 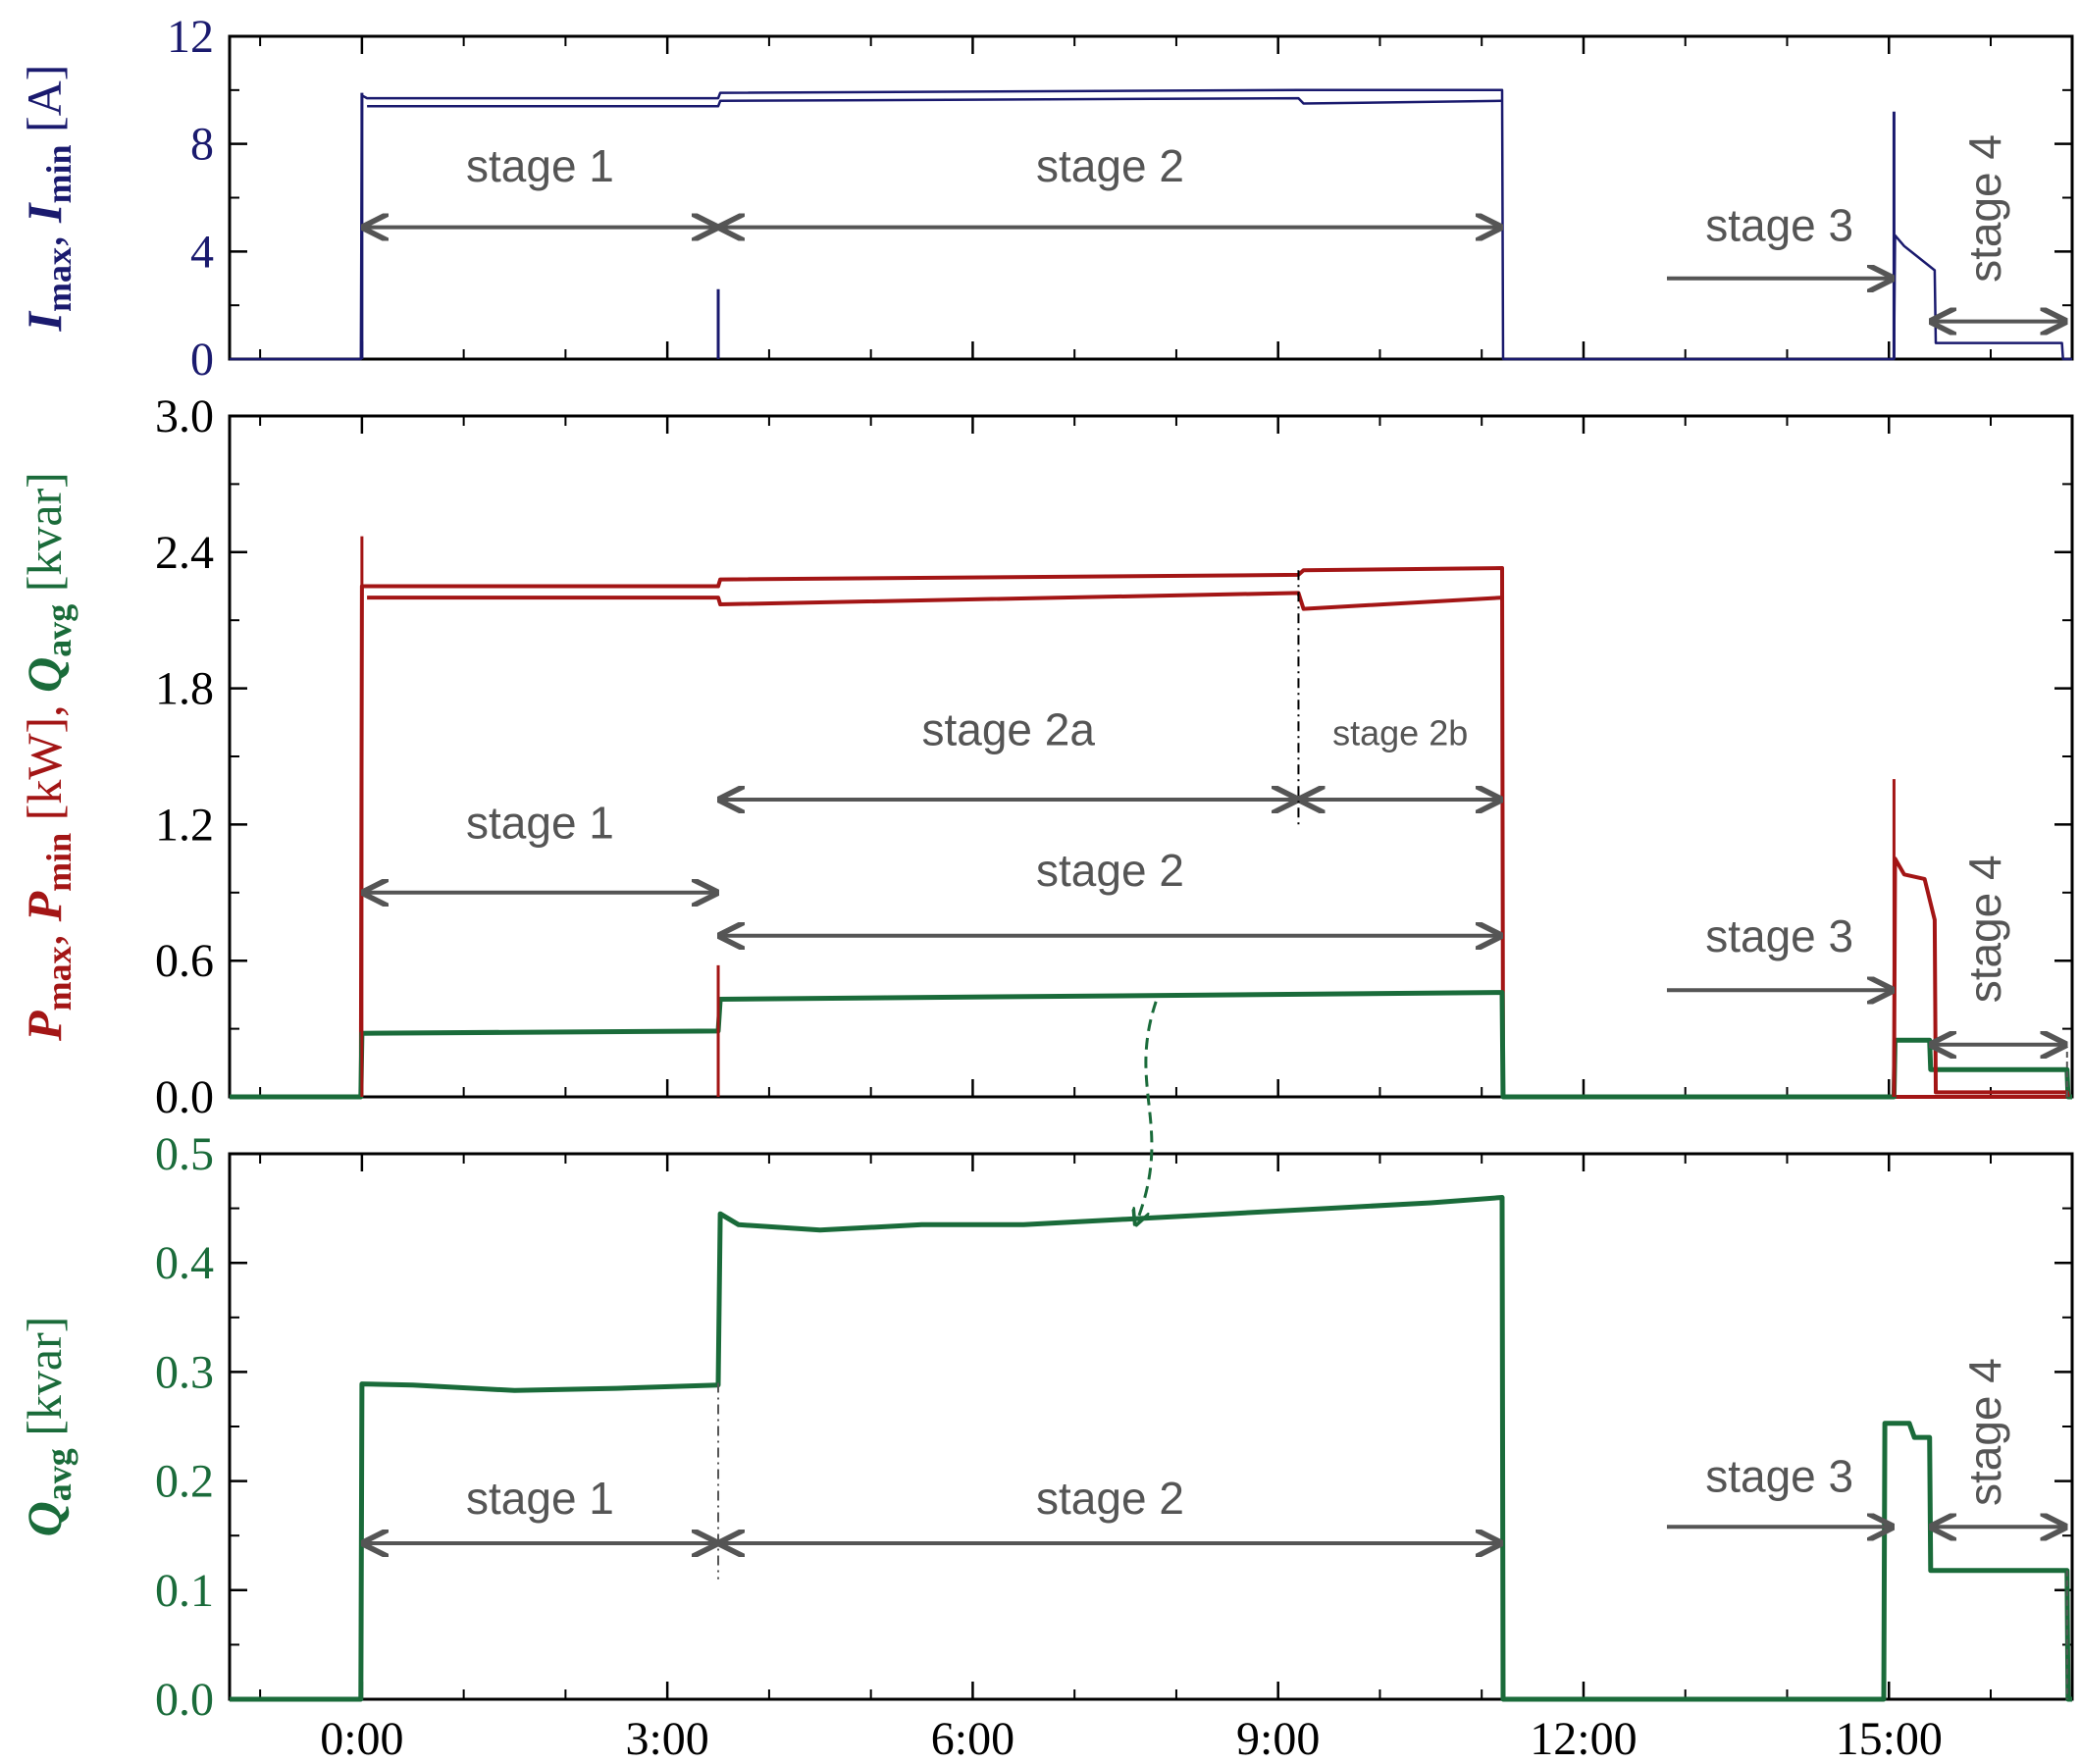 What do you see at coordinates (184, 961) in the screenshot?
I see `y-tick-label: 0.6` at bounding box center [184, 961].